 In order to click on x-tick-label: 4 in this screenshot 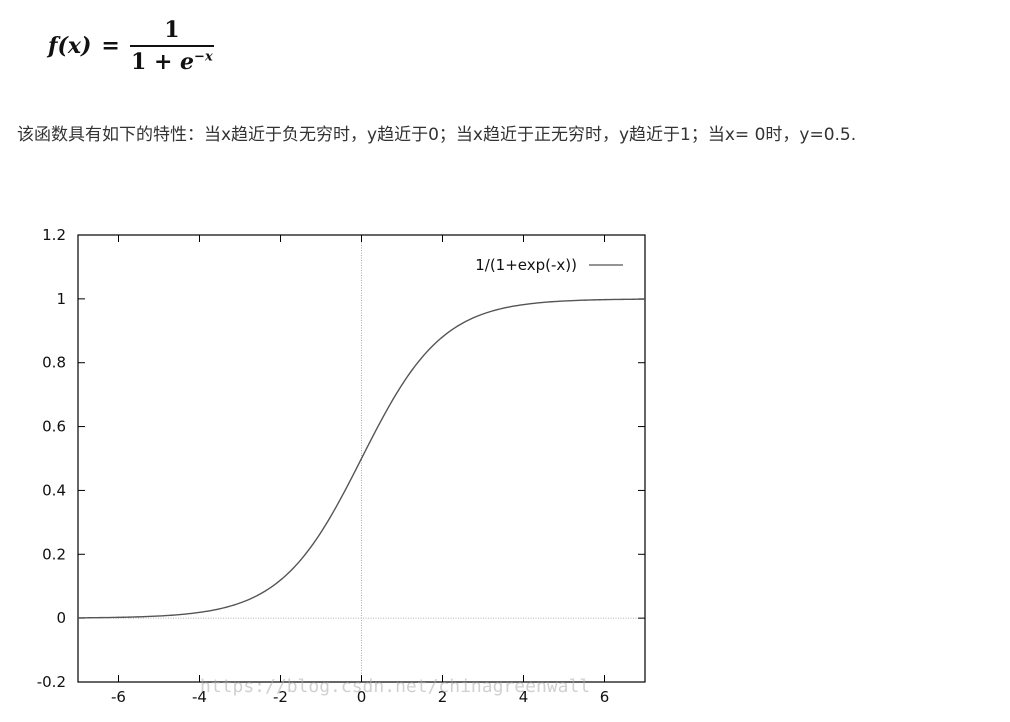, I will do `click(524, 697)`.